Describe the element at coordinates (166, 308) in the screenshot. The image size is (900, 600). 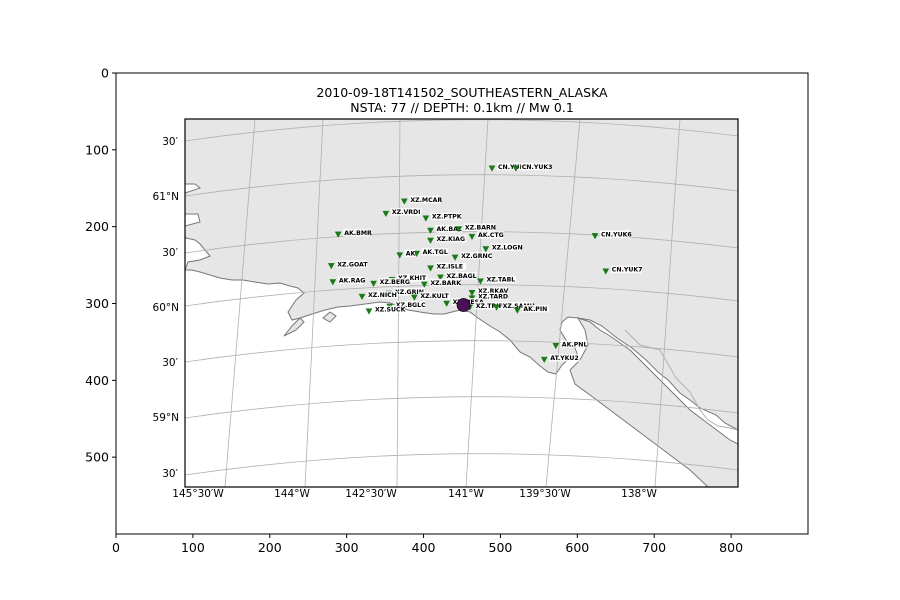
I see `lat-label: 60°N` at that location.